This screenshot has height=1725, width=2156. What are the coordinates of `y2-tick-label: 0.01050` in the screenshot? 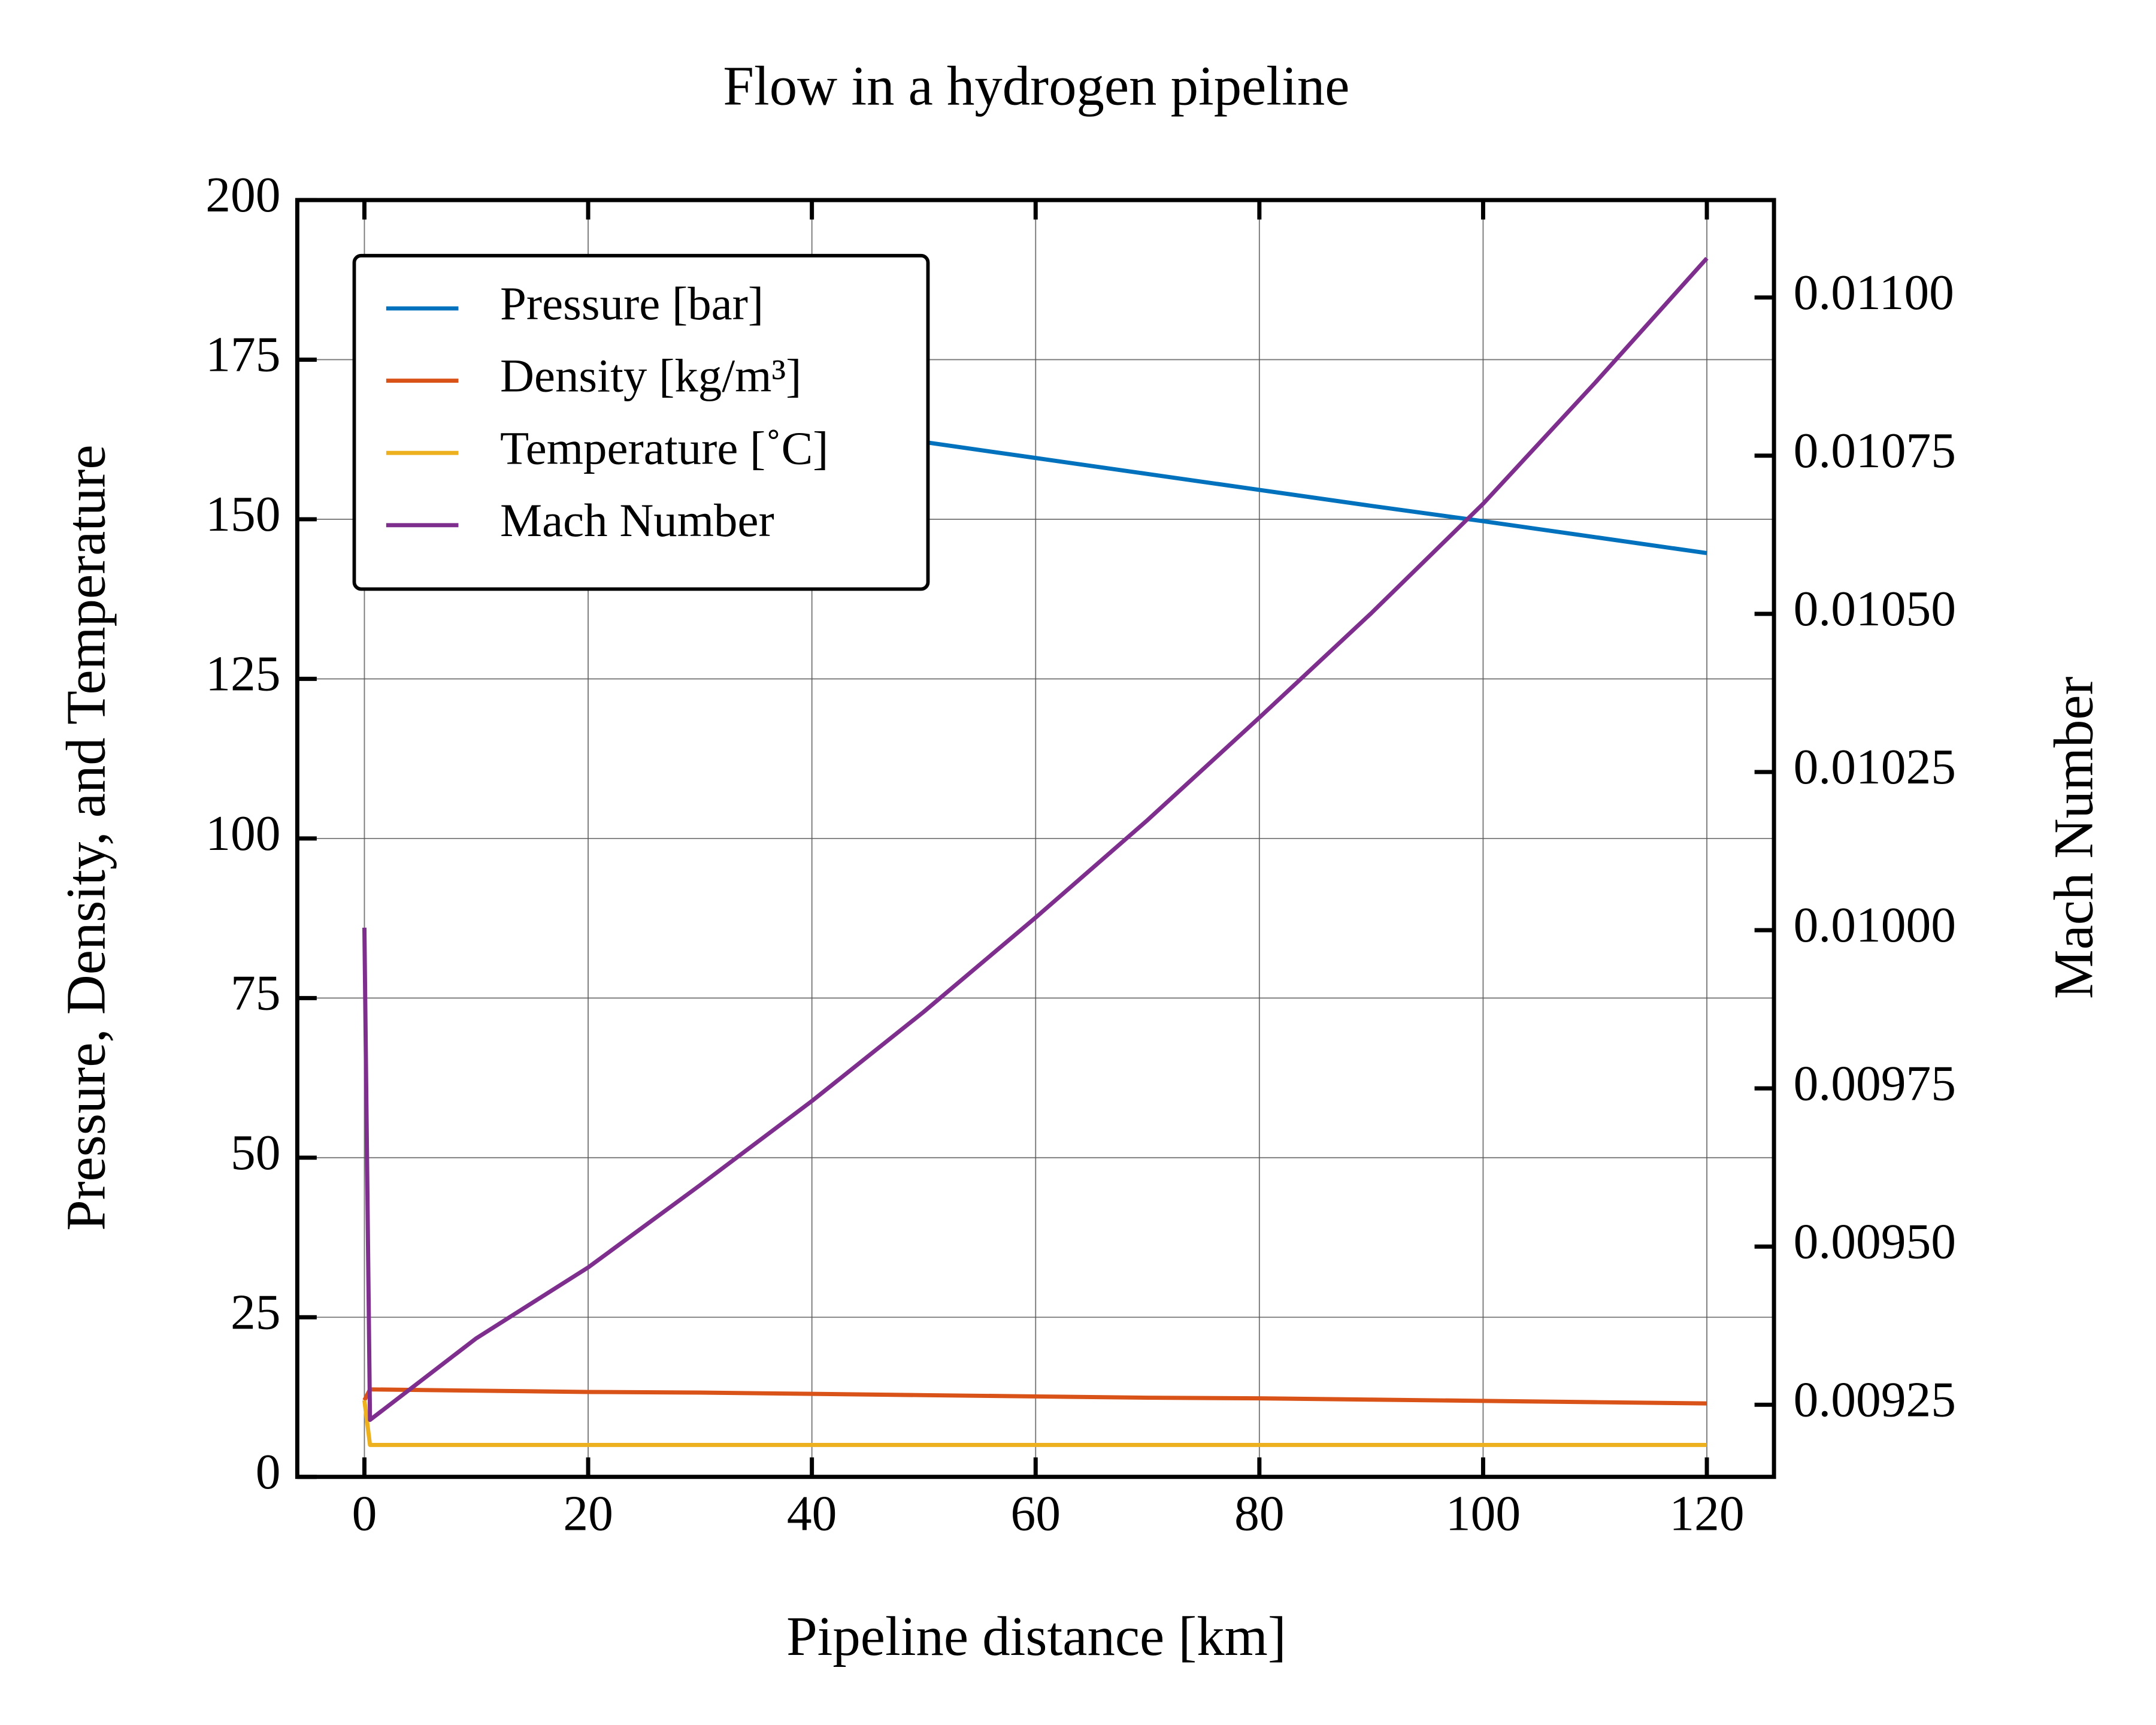 It's located at (1875, 609).